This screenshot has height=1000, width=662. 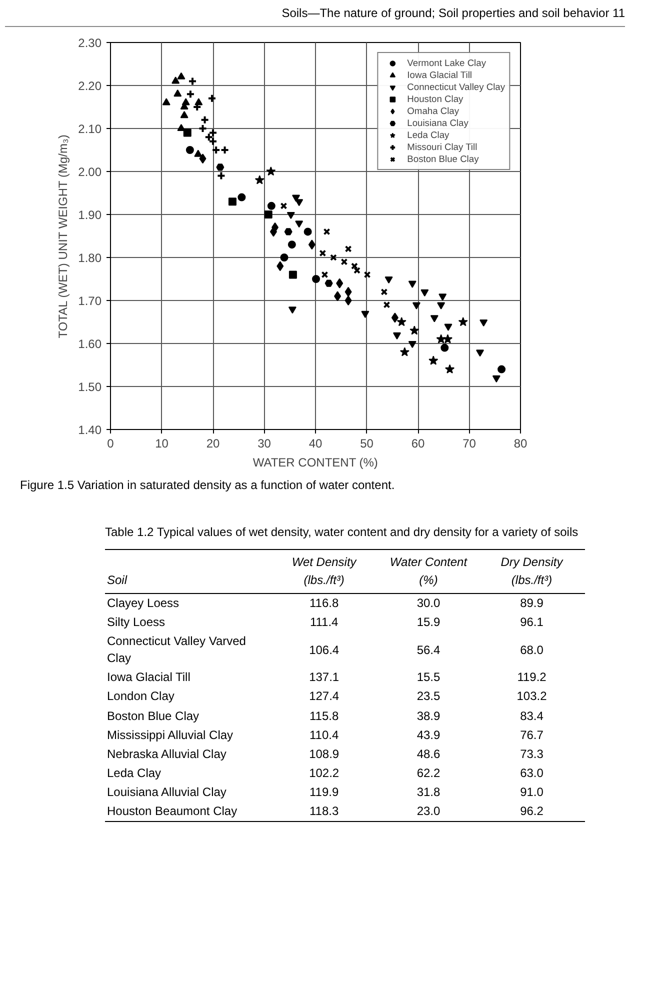 I want to click on data-label: 110.4, so click(x=324, y=735).